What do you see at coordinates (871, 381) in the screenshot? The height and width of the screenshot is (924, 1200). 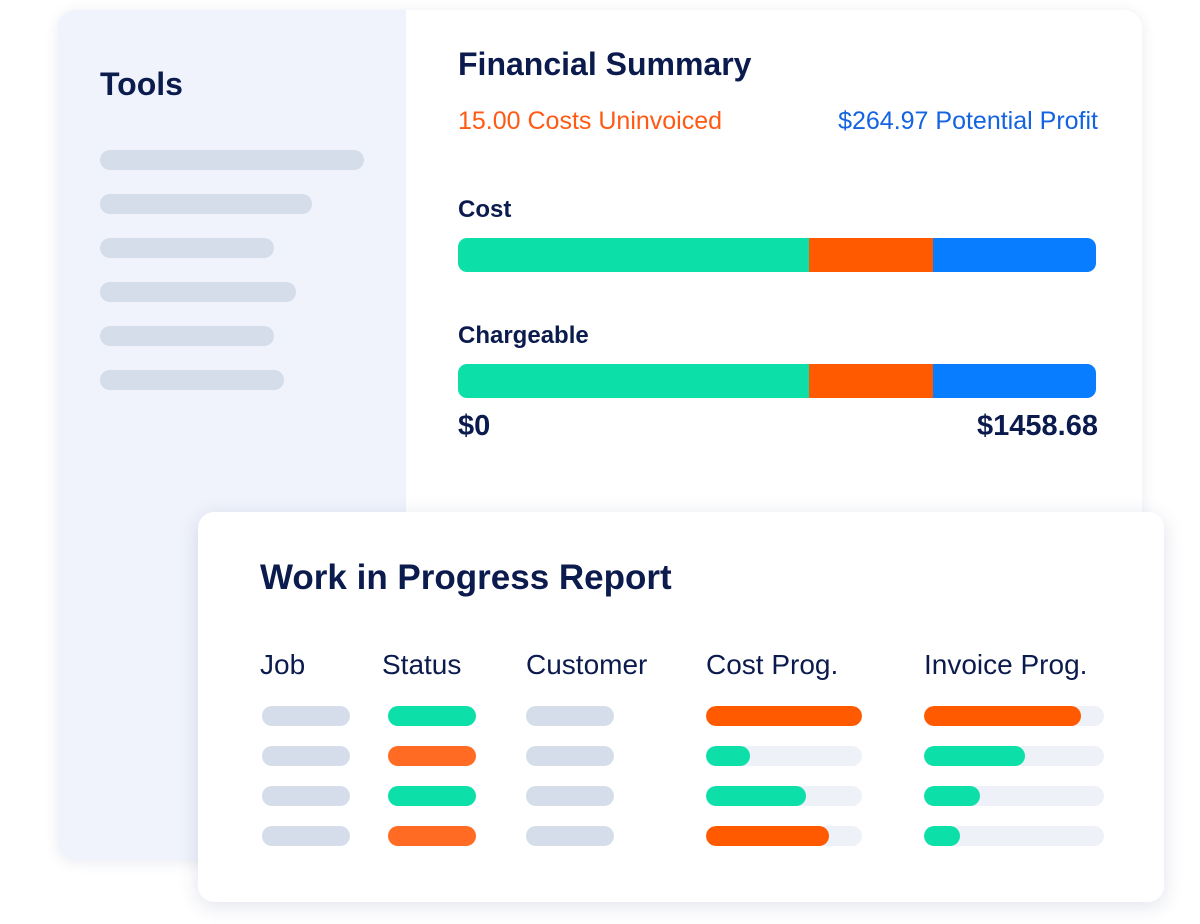 I see `chargeable-bar-segment-orange` at bounding box center [871, 381].